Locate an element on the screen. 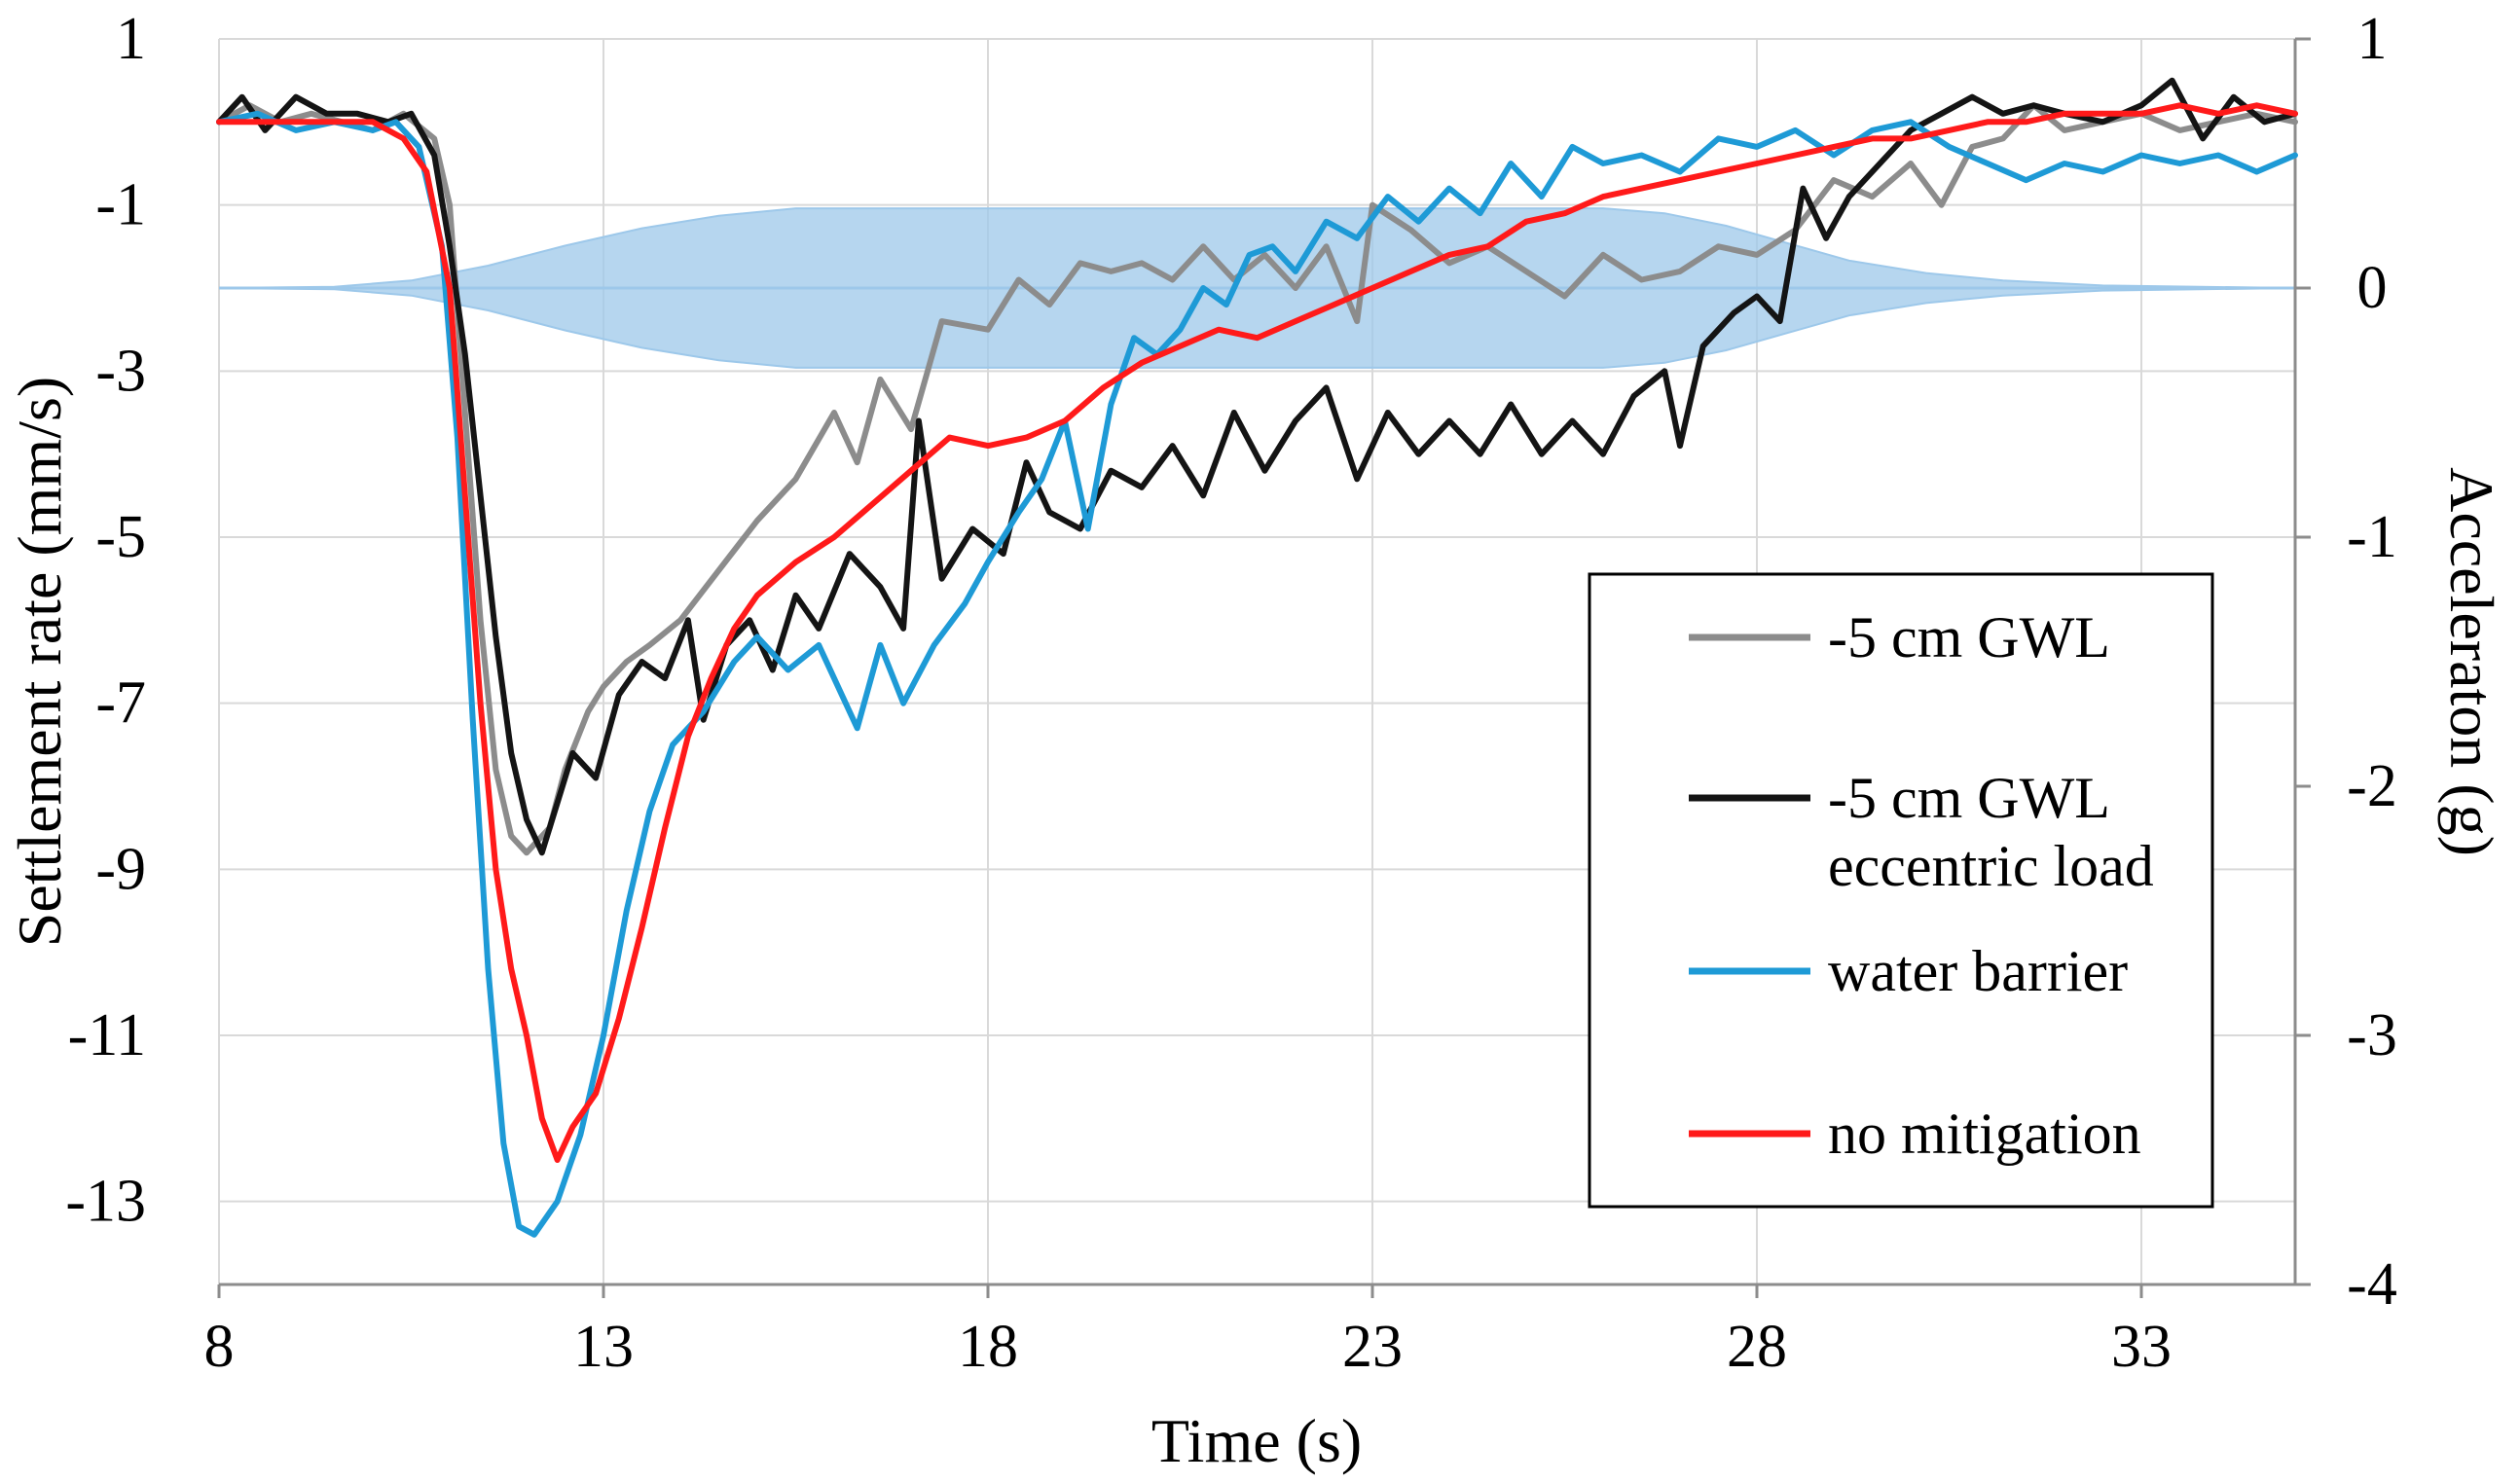  y-tick-label: -7 is located at coordinates (120, 703).